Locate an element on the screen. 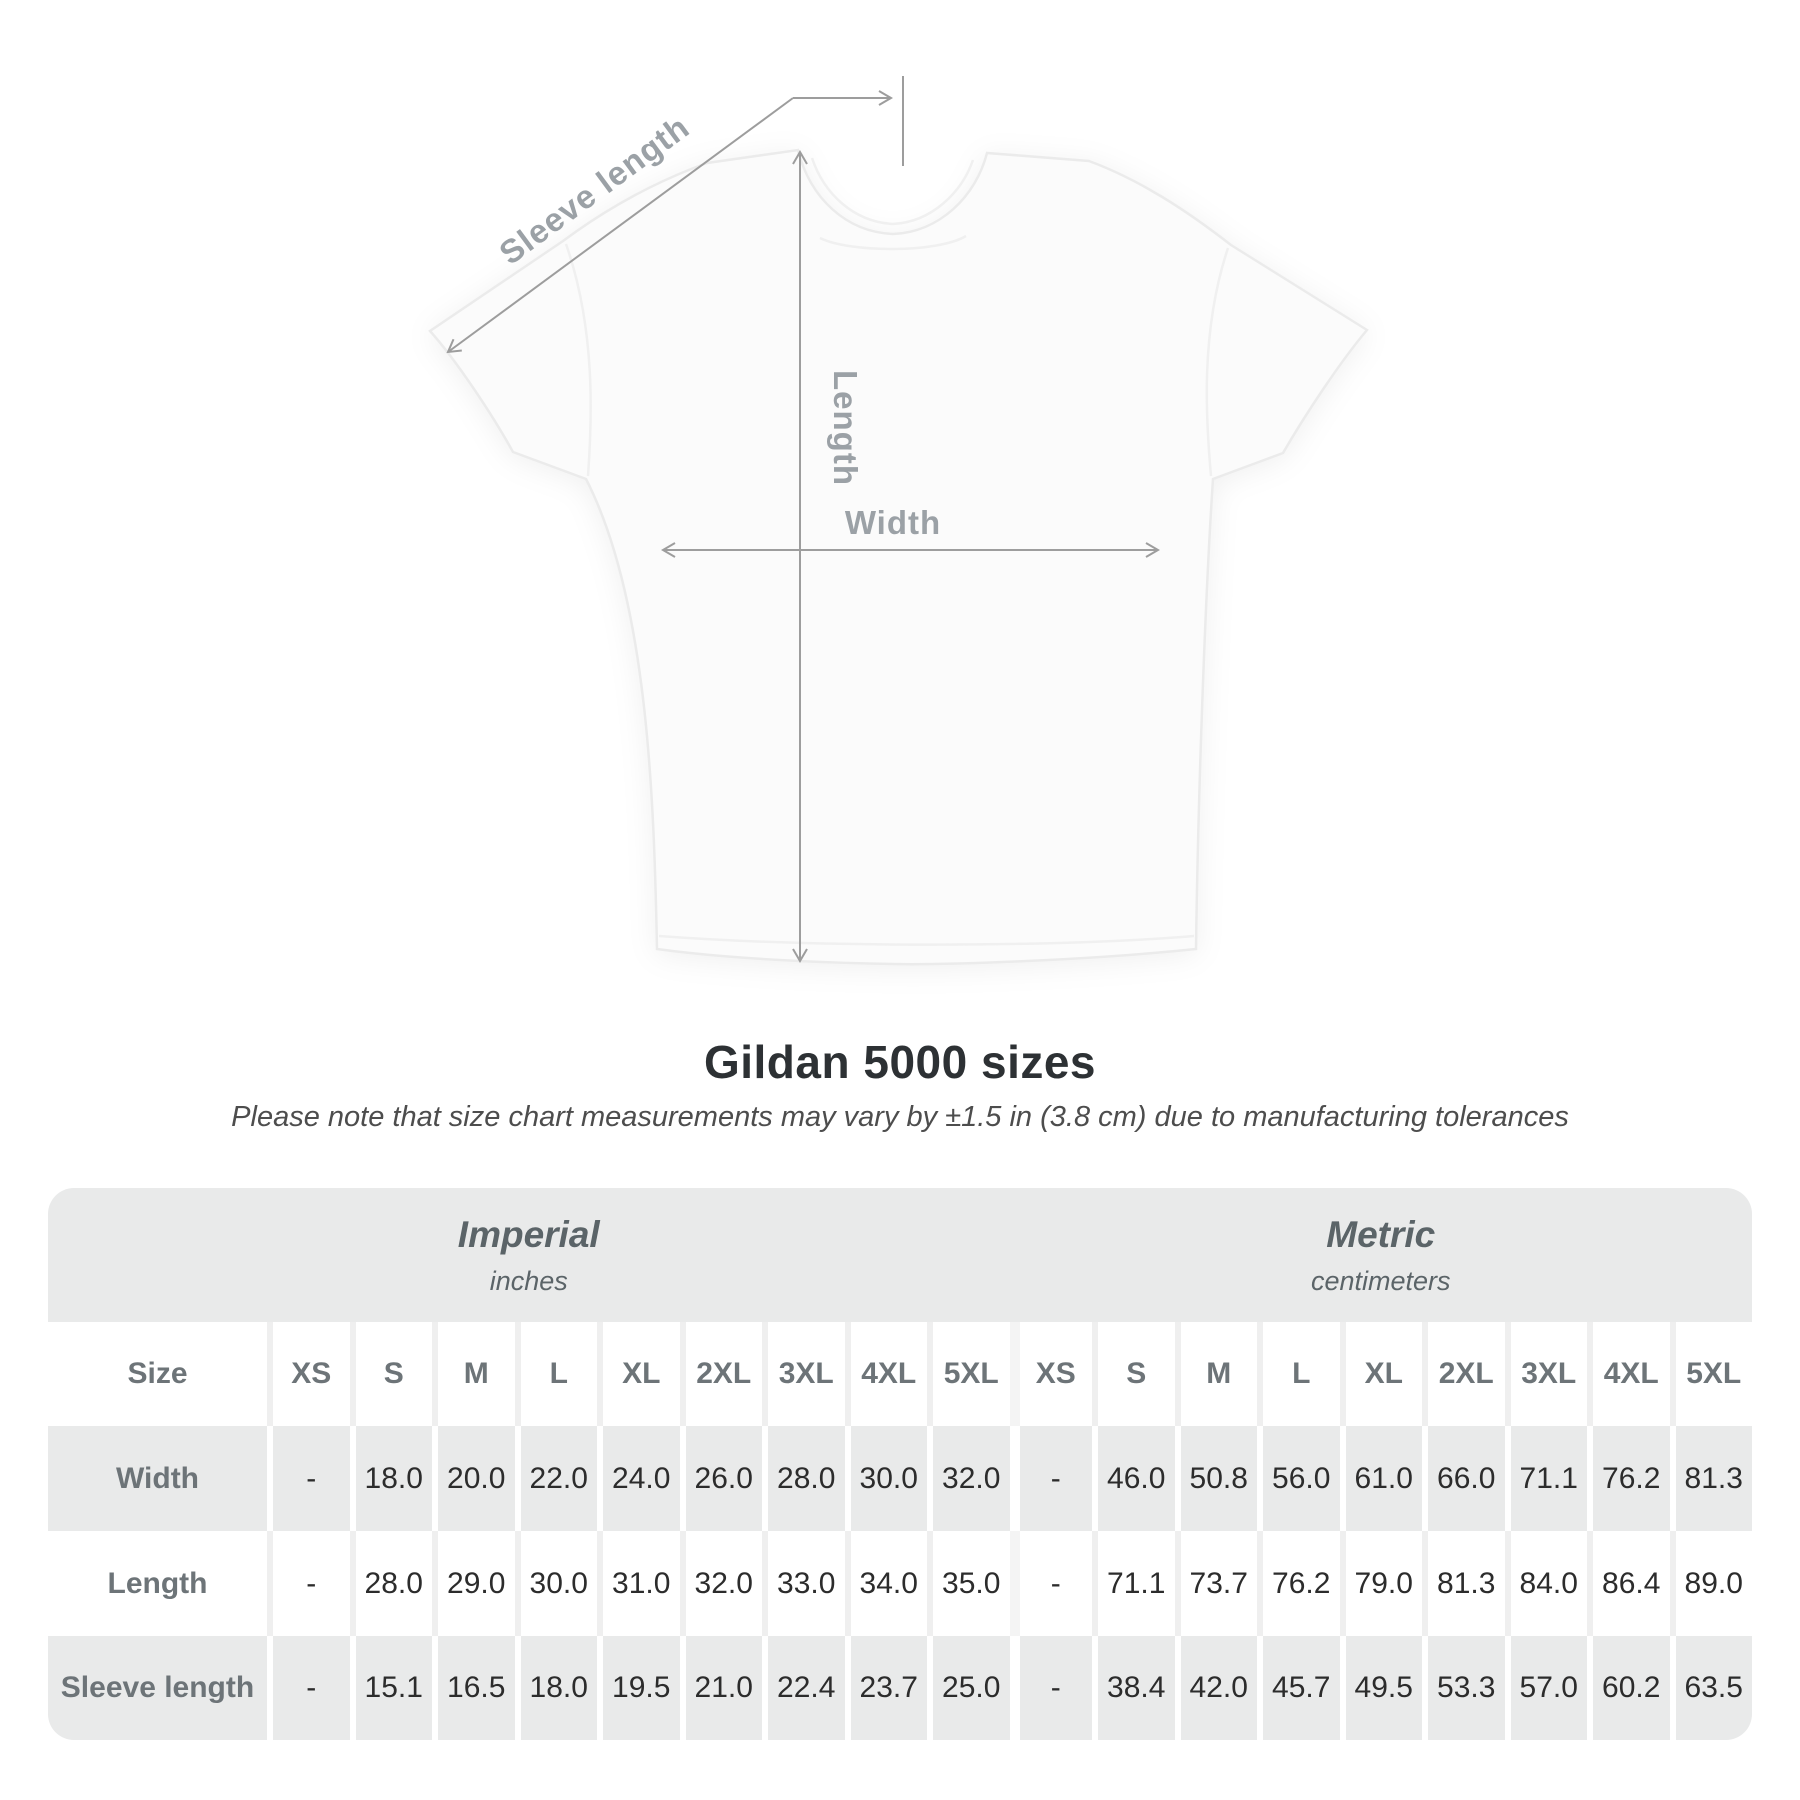 This screenshot has height=1800, width=1800. size-col-imperial-5xl: 5XL is located at coordinates (968, 1374).